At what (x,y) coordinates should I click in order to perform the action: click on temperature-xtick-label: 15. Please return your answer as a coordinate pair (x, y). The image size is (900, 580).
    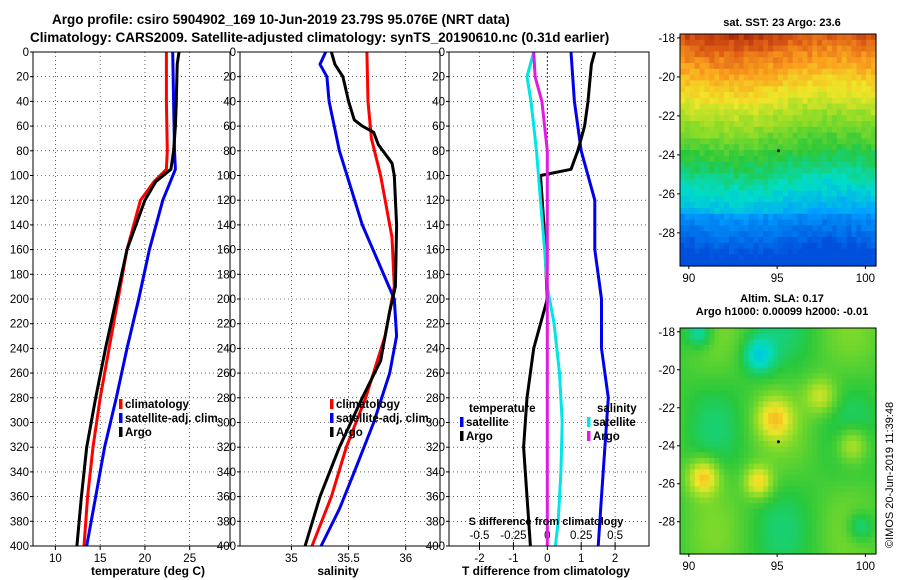
    Looking at the image, I should click on (100, 559).